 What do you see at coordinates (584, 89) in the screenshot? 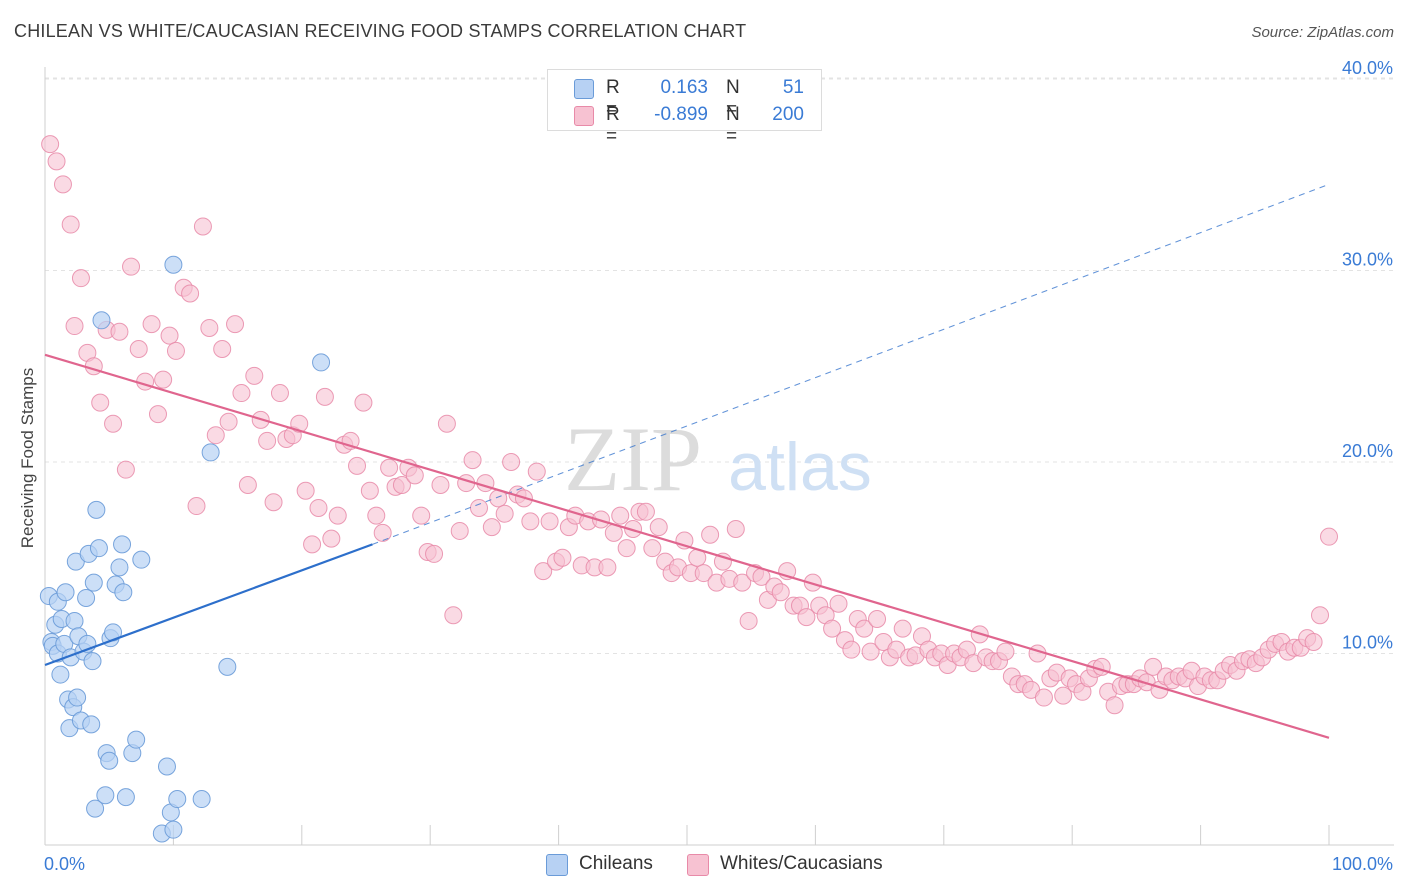
I see `legend-swatch-chileans` at bounding box center [584, 89].